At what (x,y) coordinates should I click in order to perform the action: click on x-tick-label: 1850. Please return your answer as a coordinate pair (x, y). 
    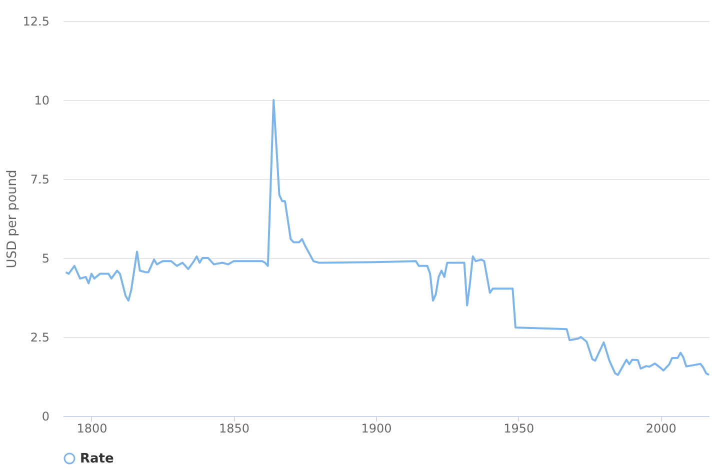
    Looking at the image, I should click on (234, 429).